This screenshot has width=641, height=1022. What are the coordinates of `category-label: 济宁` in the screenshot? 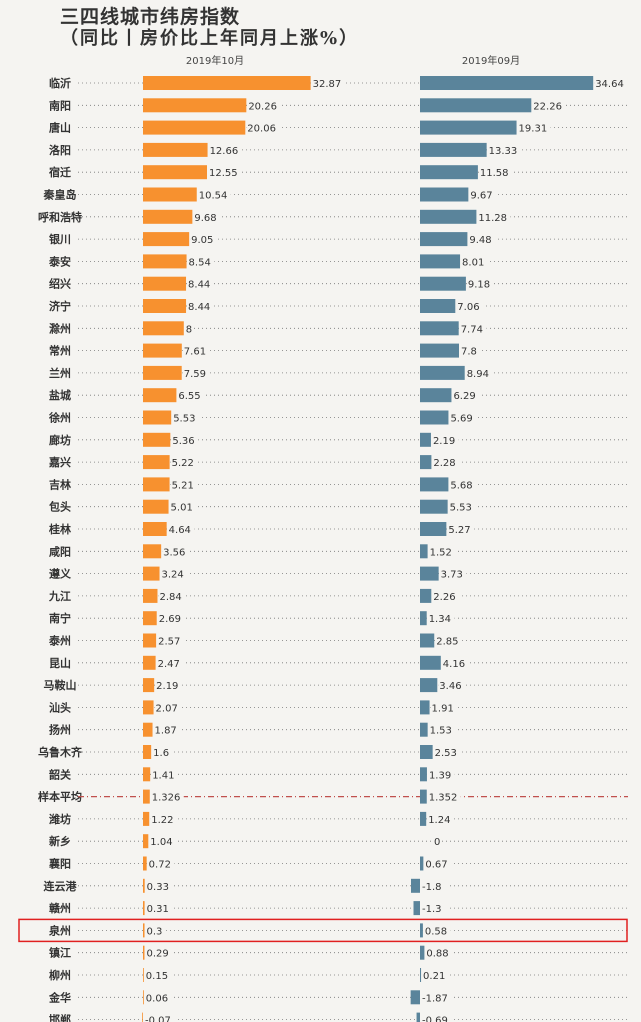 It's located at (60, 306).